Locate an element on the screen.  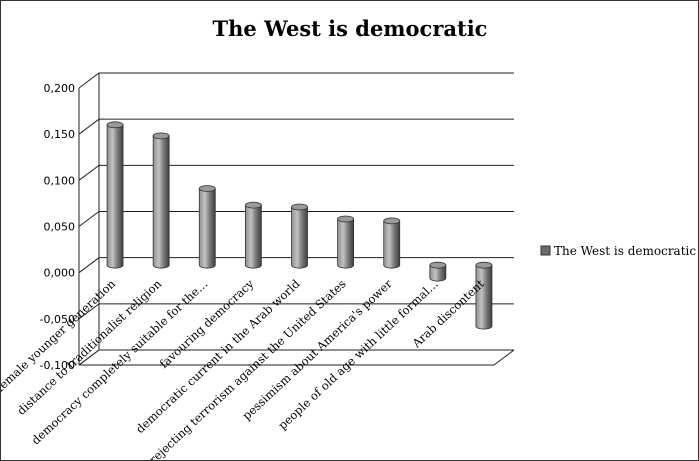
y-tick-labels: -0,100 -0,050 0,000 0,050 0,100 0,150 0,200 is located at coordinates (57, 227).